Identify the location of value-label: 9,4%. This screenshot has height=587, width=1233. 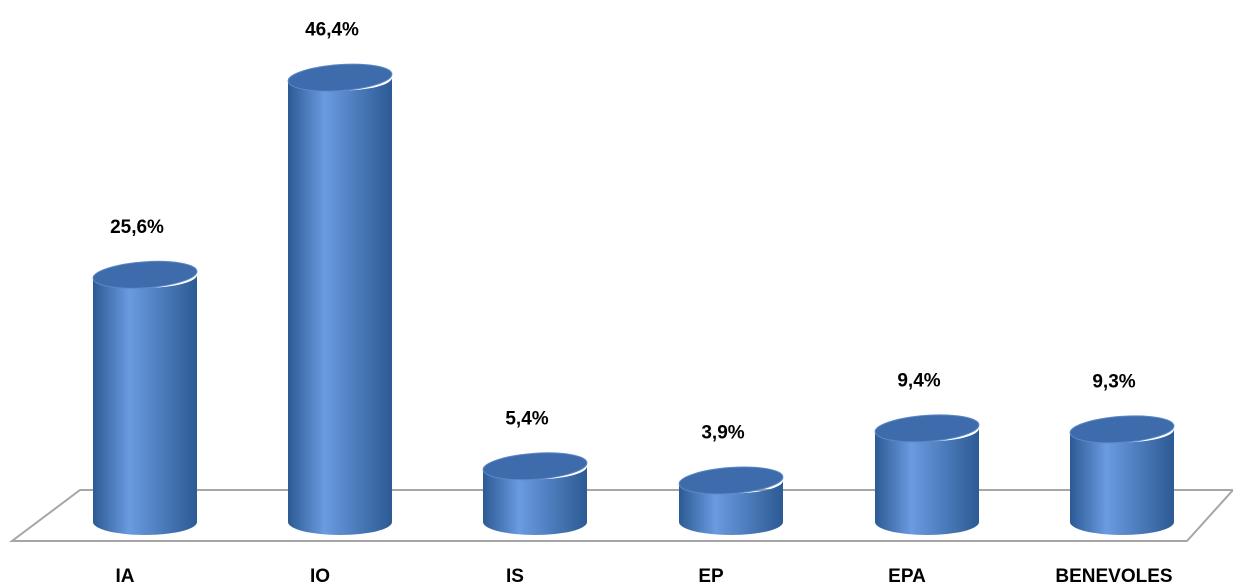
(918, 380).